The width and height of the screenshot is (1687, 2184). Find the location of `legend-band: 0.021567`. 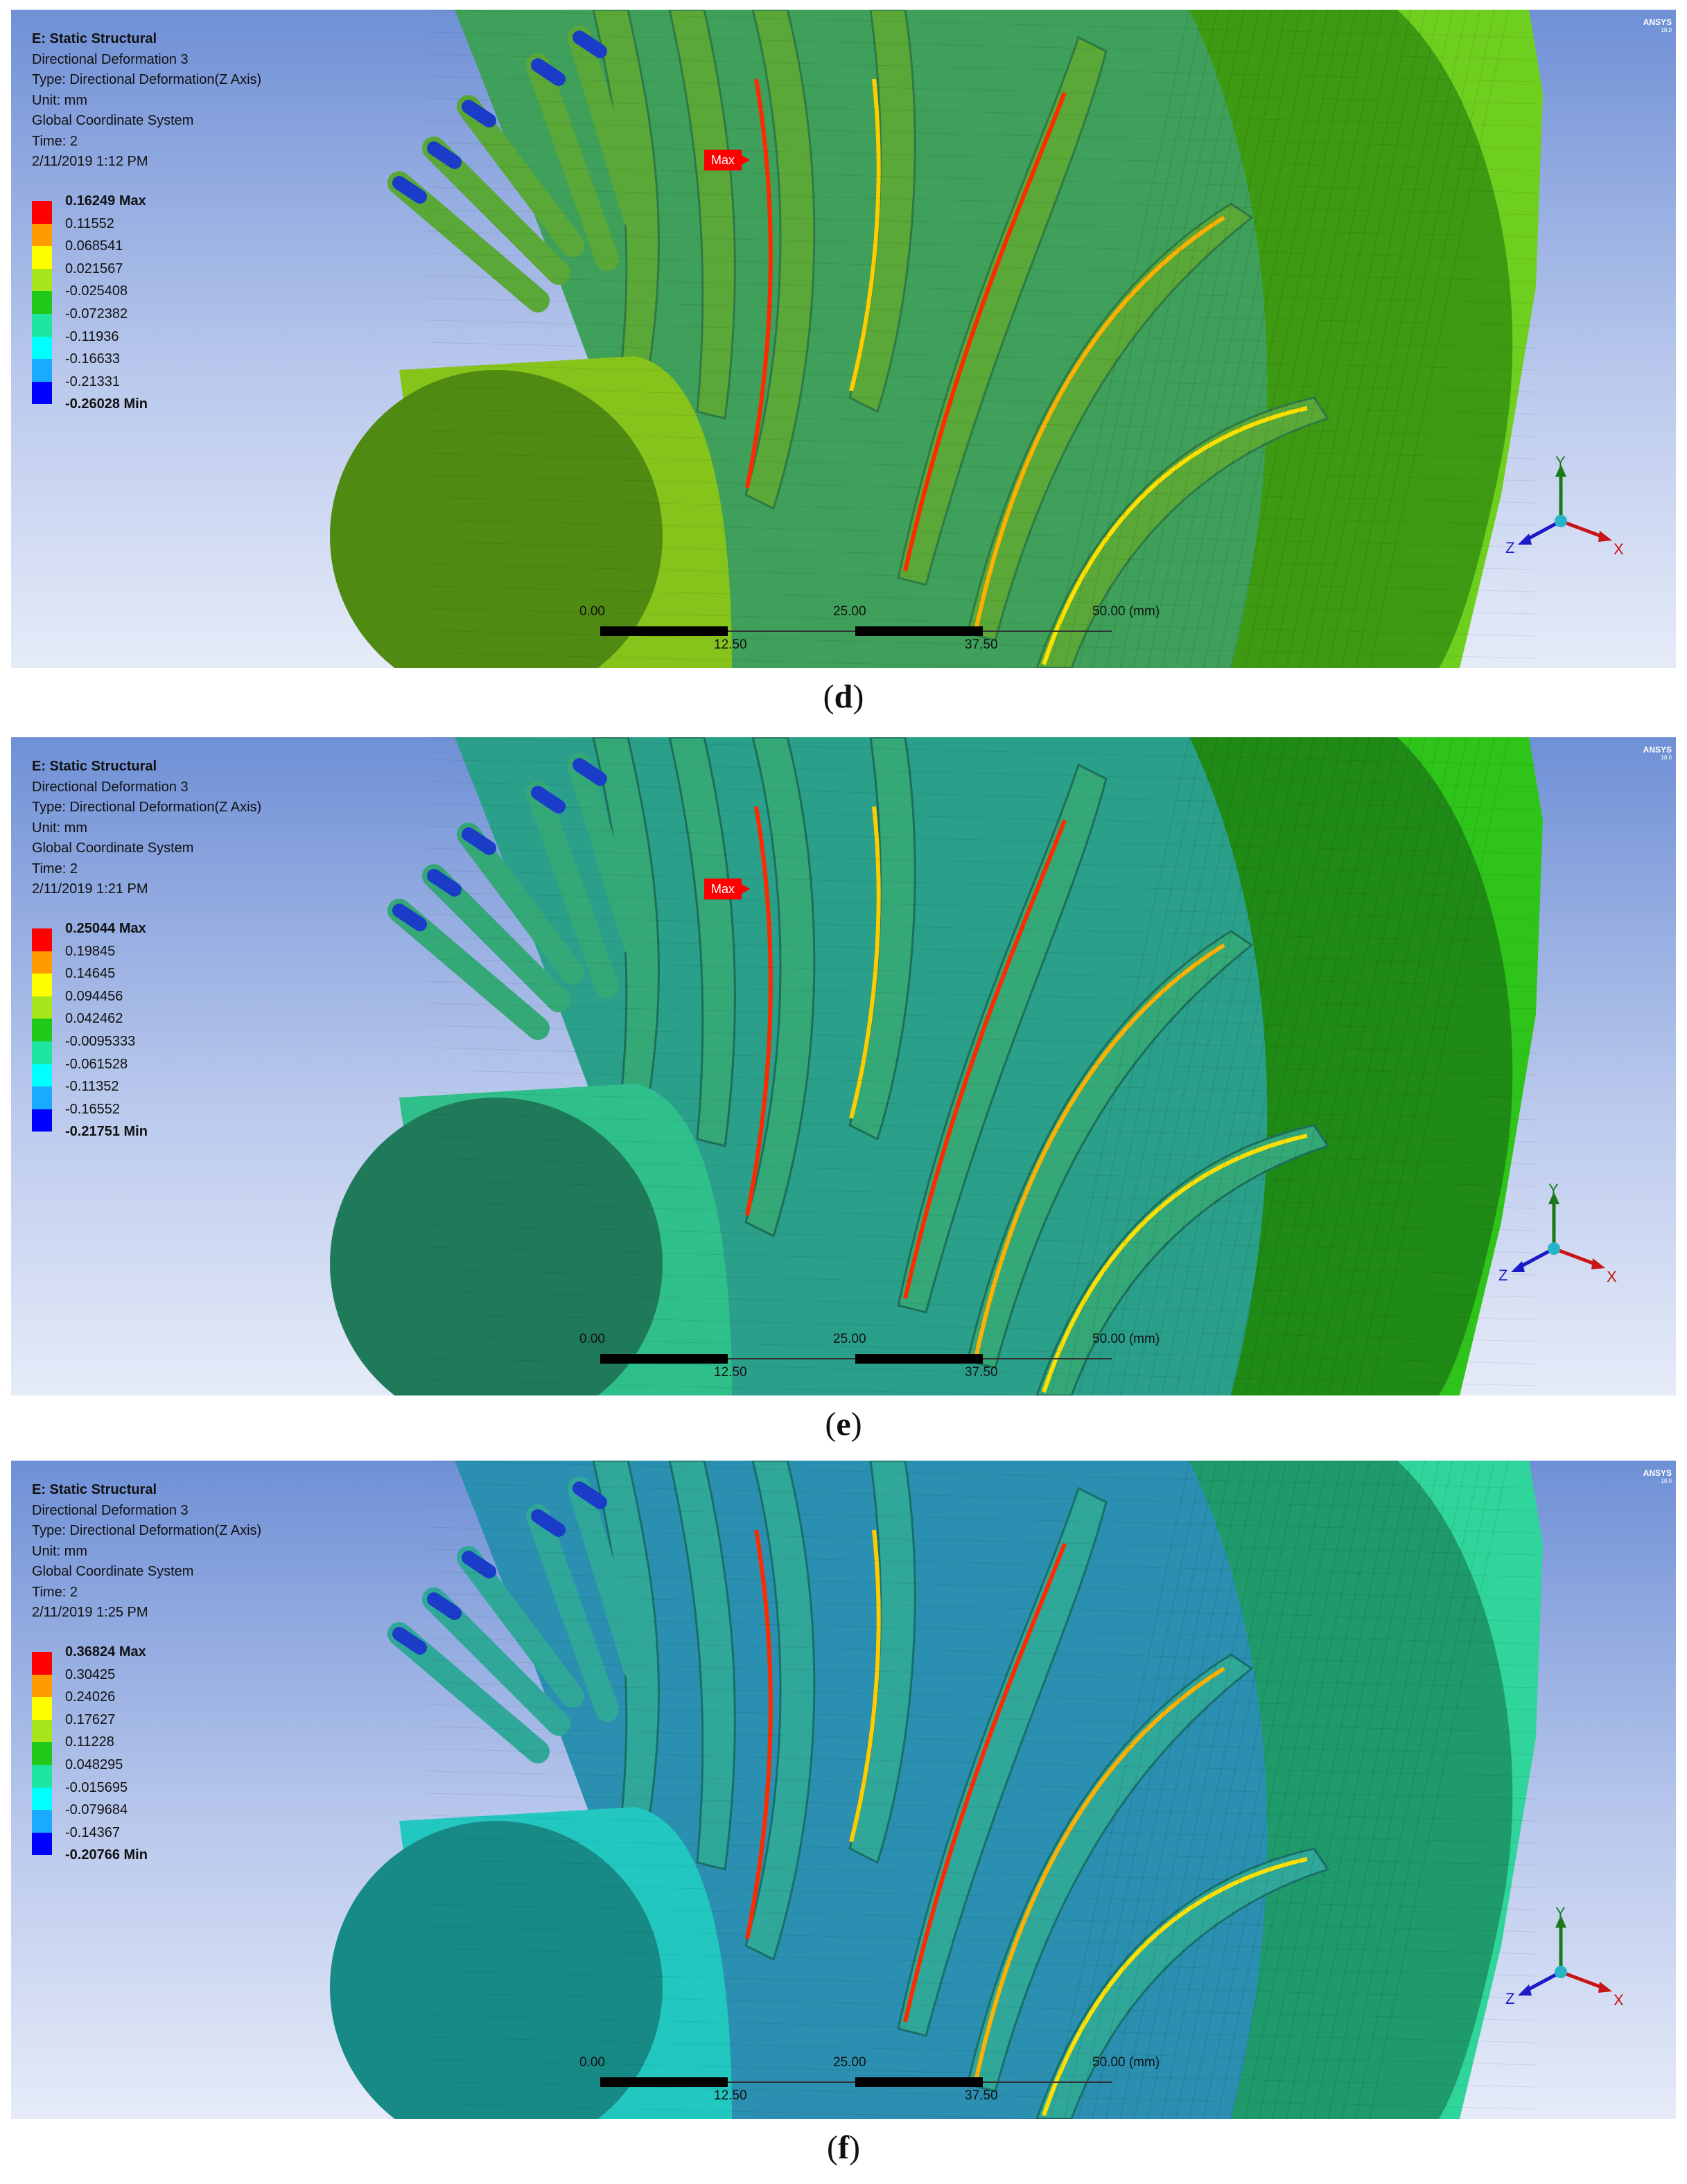

legend-band: 0.021567 is located at coordinates (136, 276).